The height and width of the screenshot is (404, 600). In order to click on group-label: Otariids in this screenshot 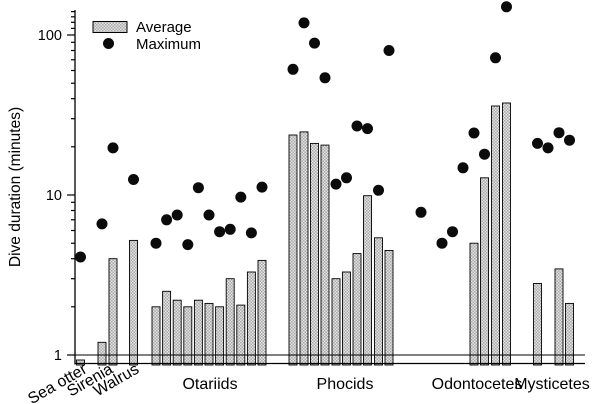, I will do `click(209, 384)`.